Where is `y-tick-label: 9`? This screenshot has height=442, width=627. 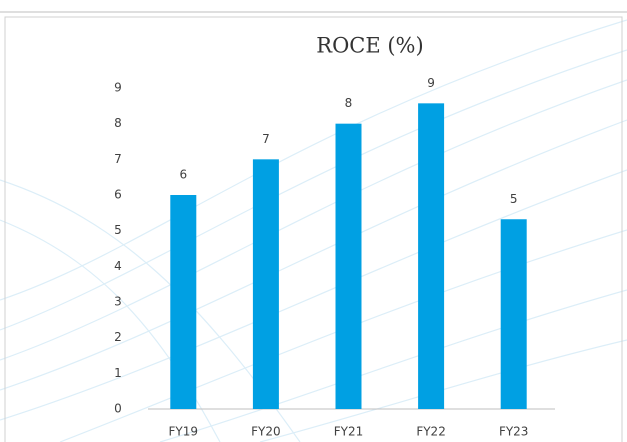
y-tick-label: 9 is located at coordinates (118, 88).